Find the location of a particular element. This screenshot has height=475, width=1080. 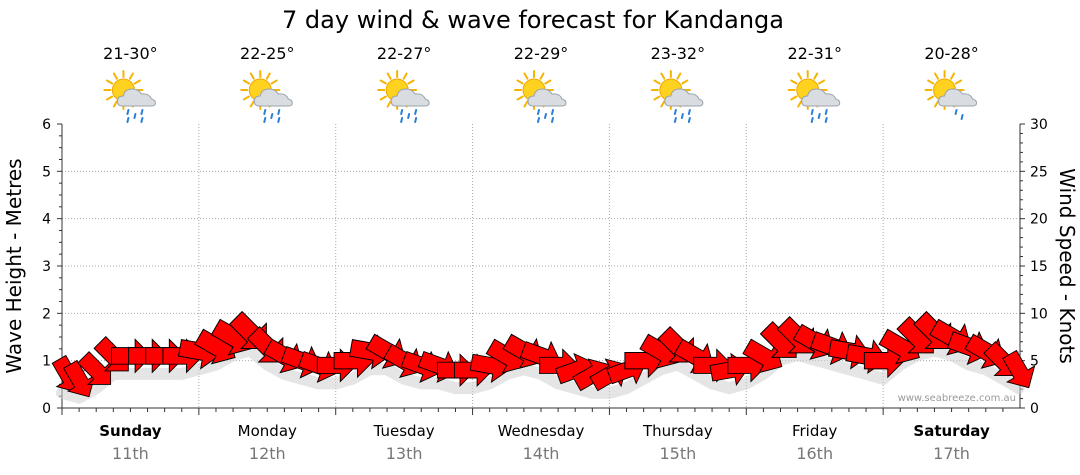

day-temperature-range: 20-28° is located at coordinates (951, 53).